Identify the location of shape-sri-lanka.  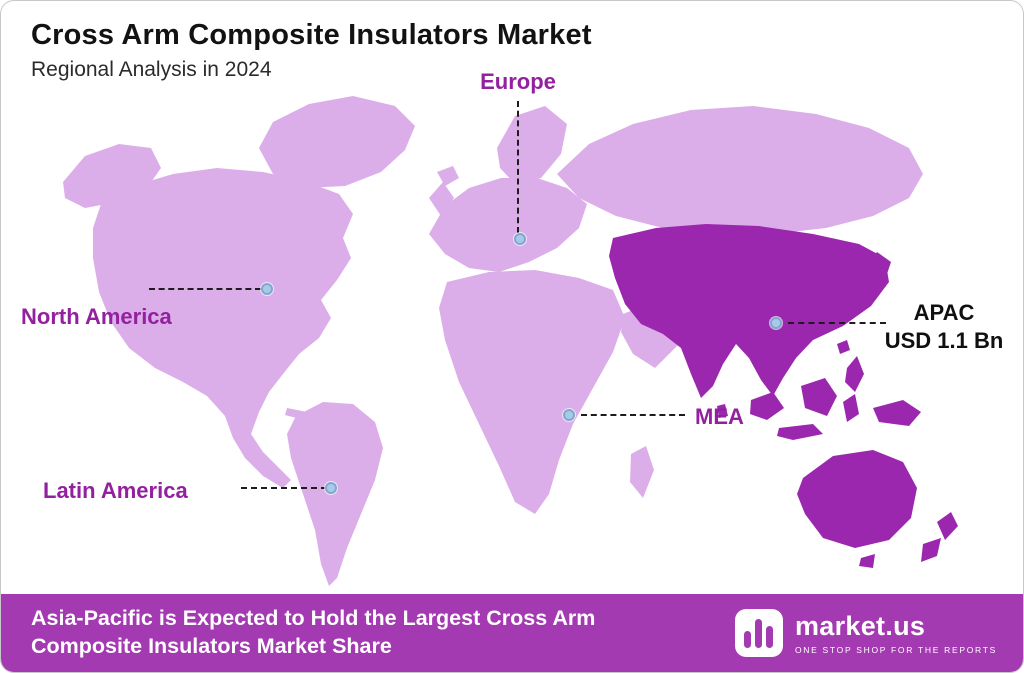
(722, 411).